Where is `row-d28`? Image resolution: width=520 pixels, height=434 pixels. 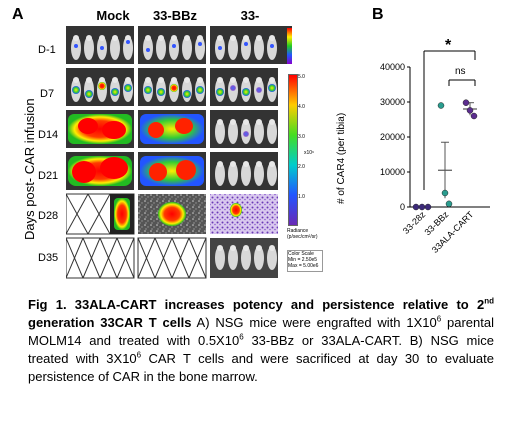
row-d28 is located at coordinates (172, 214).